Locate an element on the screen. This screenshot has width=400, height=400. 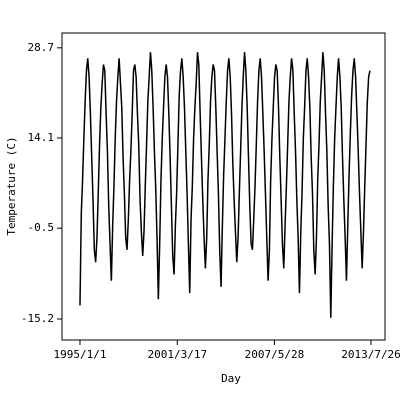
x-tick-label: 1995/1/1 is located at coordinates (79, 354).